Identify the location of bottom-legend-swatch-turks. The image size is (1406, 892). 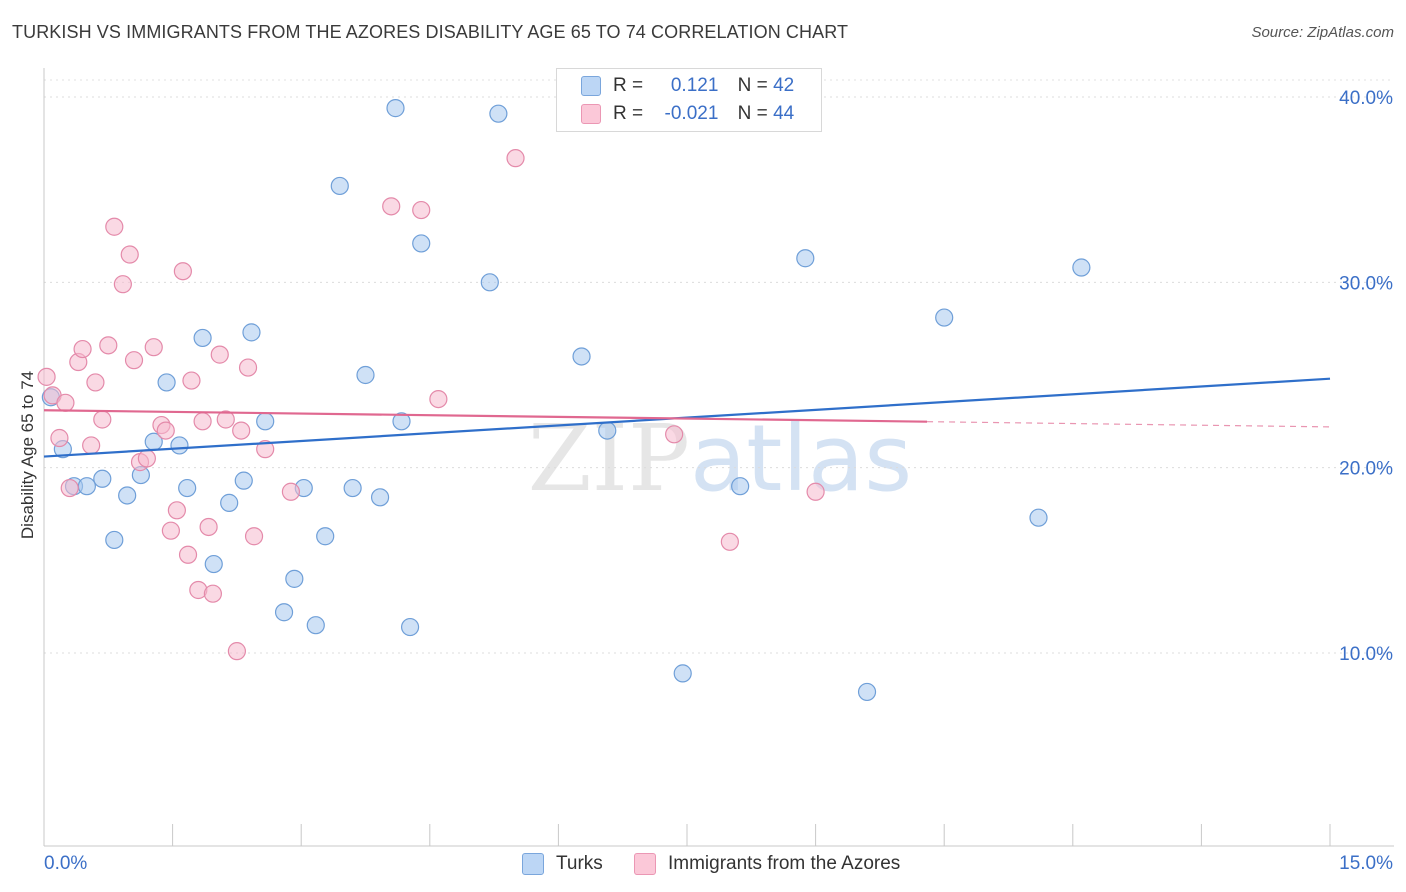
(533, 864).